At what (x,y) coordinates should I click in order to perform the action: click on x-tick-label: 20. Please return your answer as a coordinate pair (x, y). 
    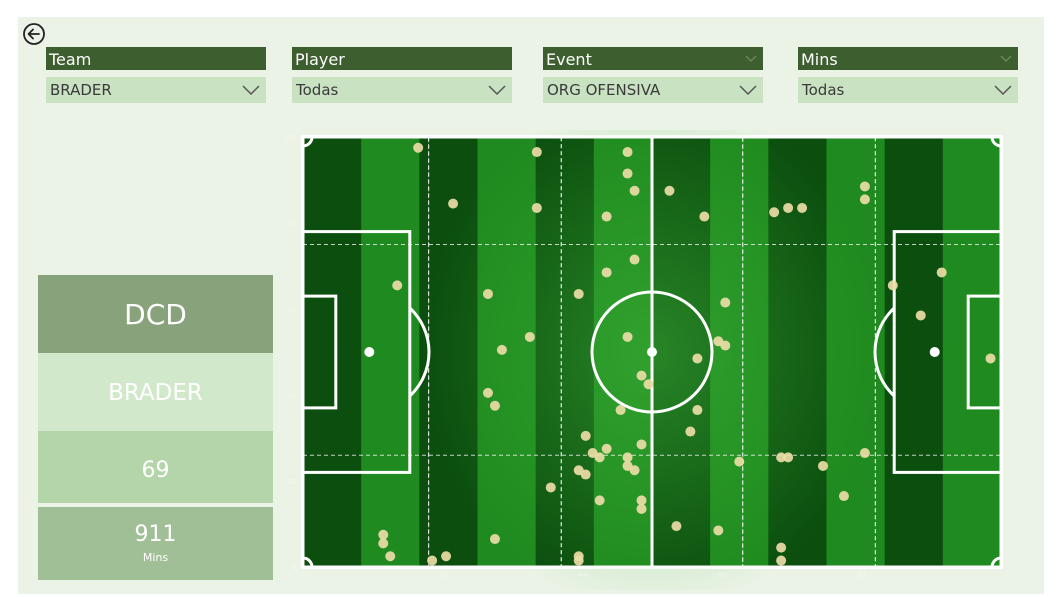
    Looking at the image, I should click on (442, 575).